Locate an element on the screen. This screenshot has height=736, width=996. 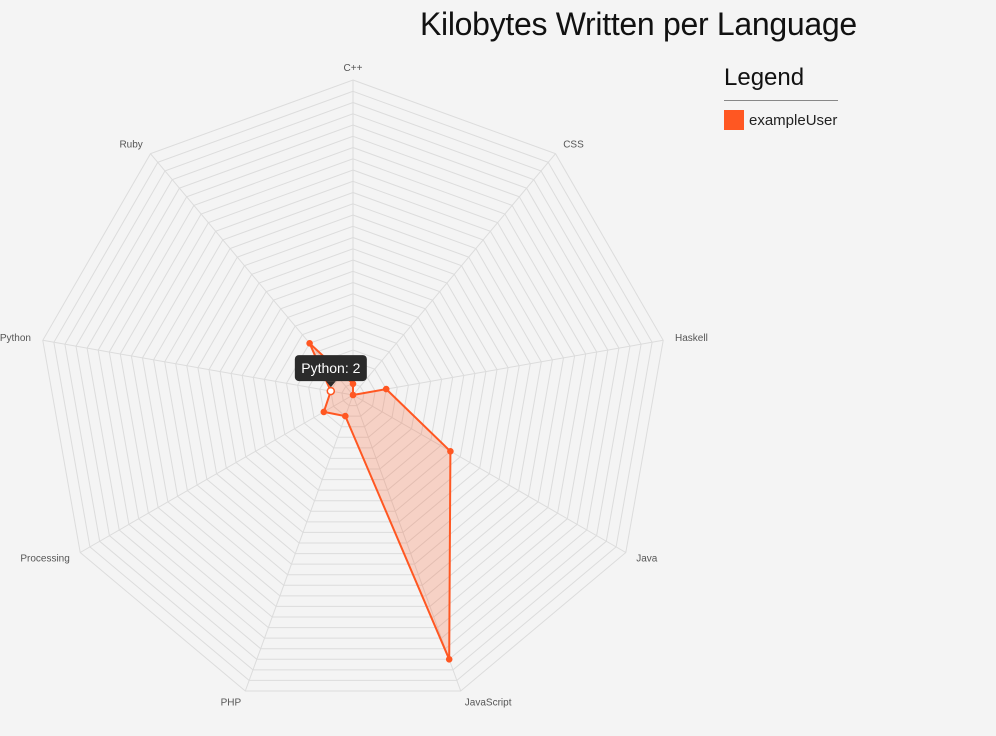
chart-title: Kilobytes Written per Language is located at coordinates (638, 24).